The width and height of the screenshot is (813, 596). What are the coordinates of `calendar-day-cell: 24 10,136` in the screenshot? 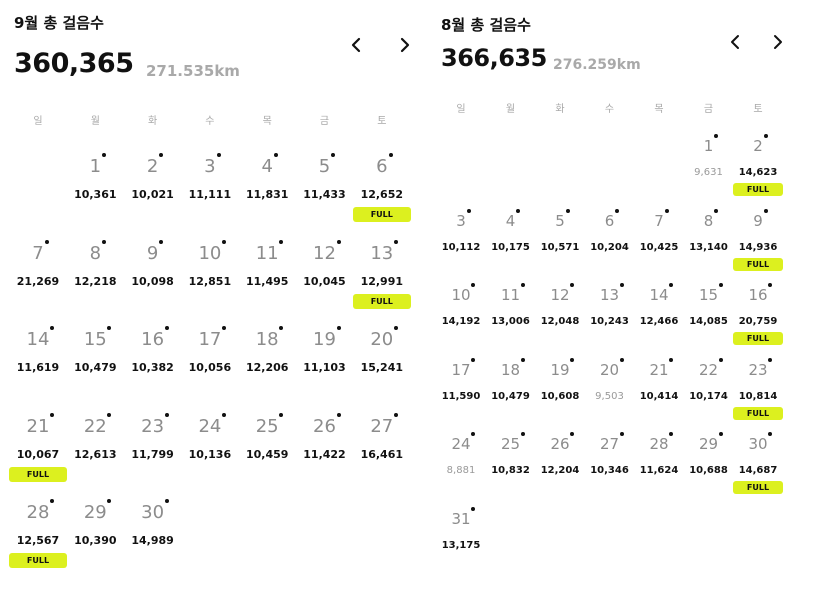 It's located at (210, 457).